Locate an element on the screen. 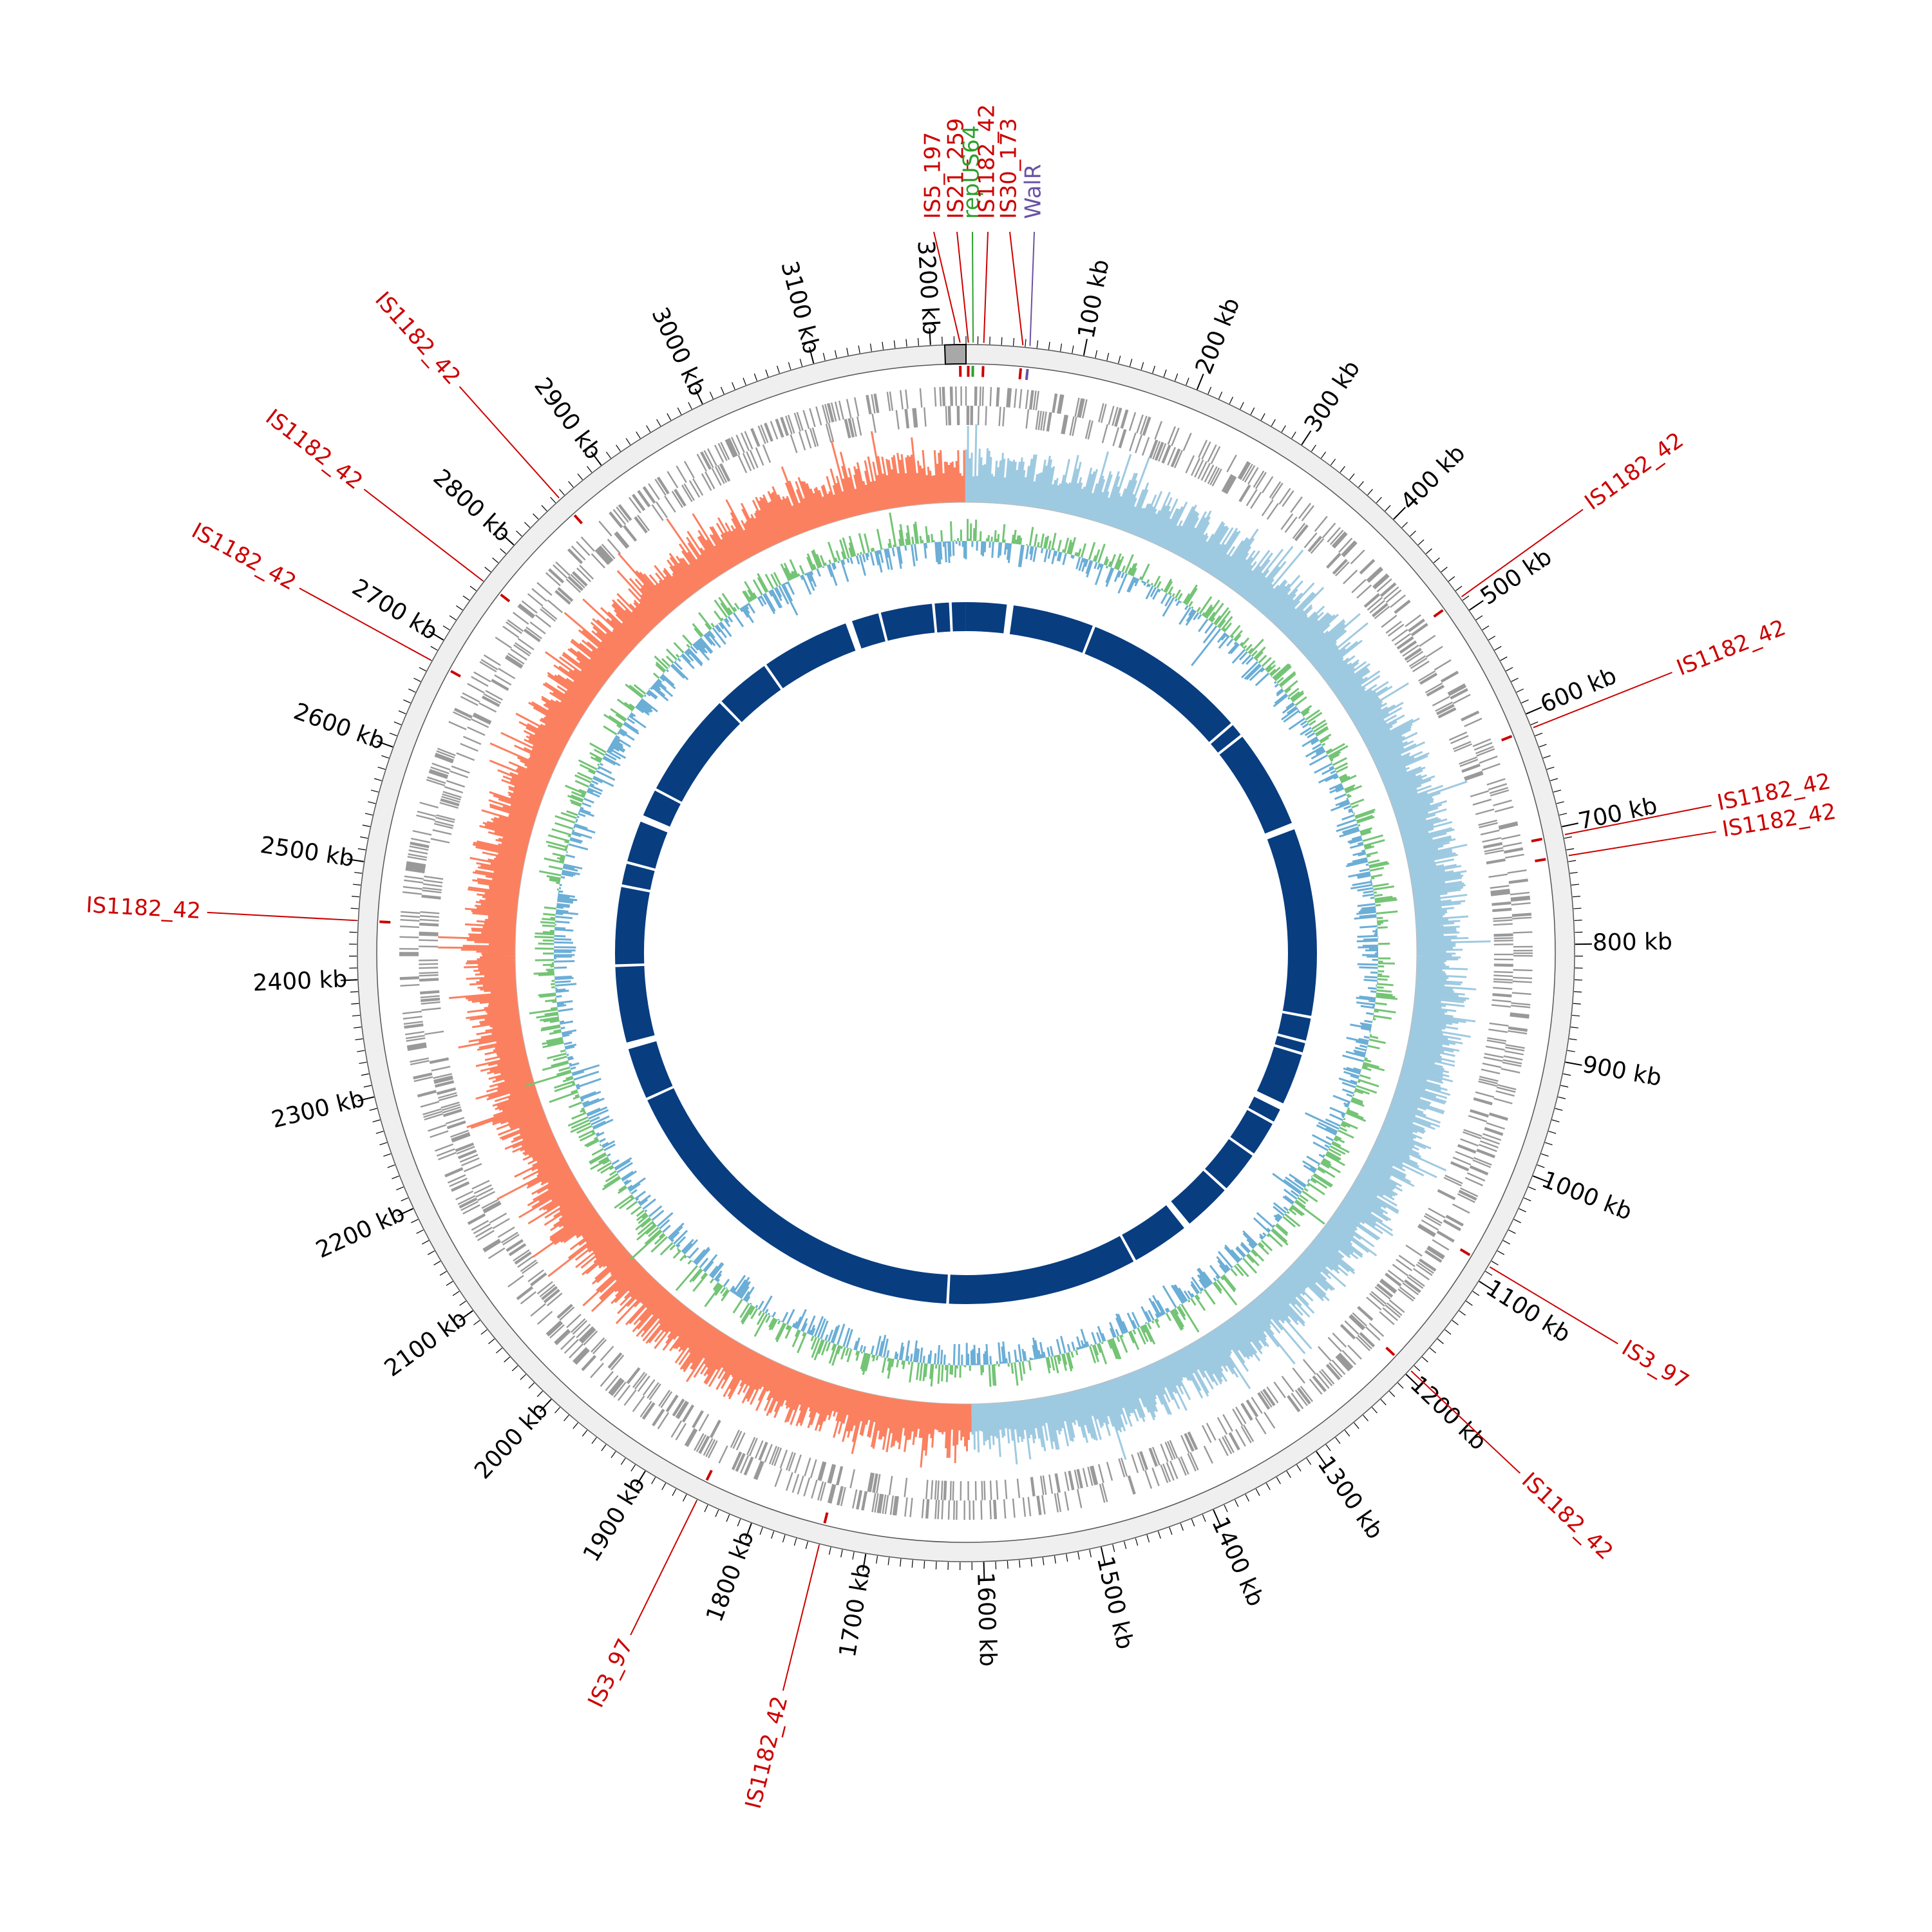 This screenshot has height=1932, width=1932. feature-label: IS1182_42 is located at coordinates (987, 161).